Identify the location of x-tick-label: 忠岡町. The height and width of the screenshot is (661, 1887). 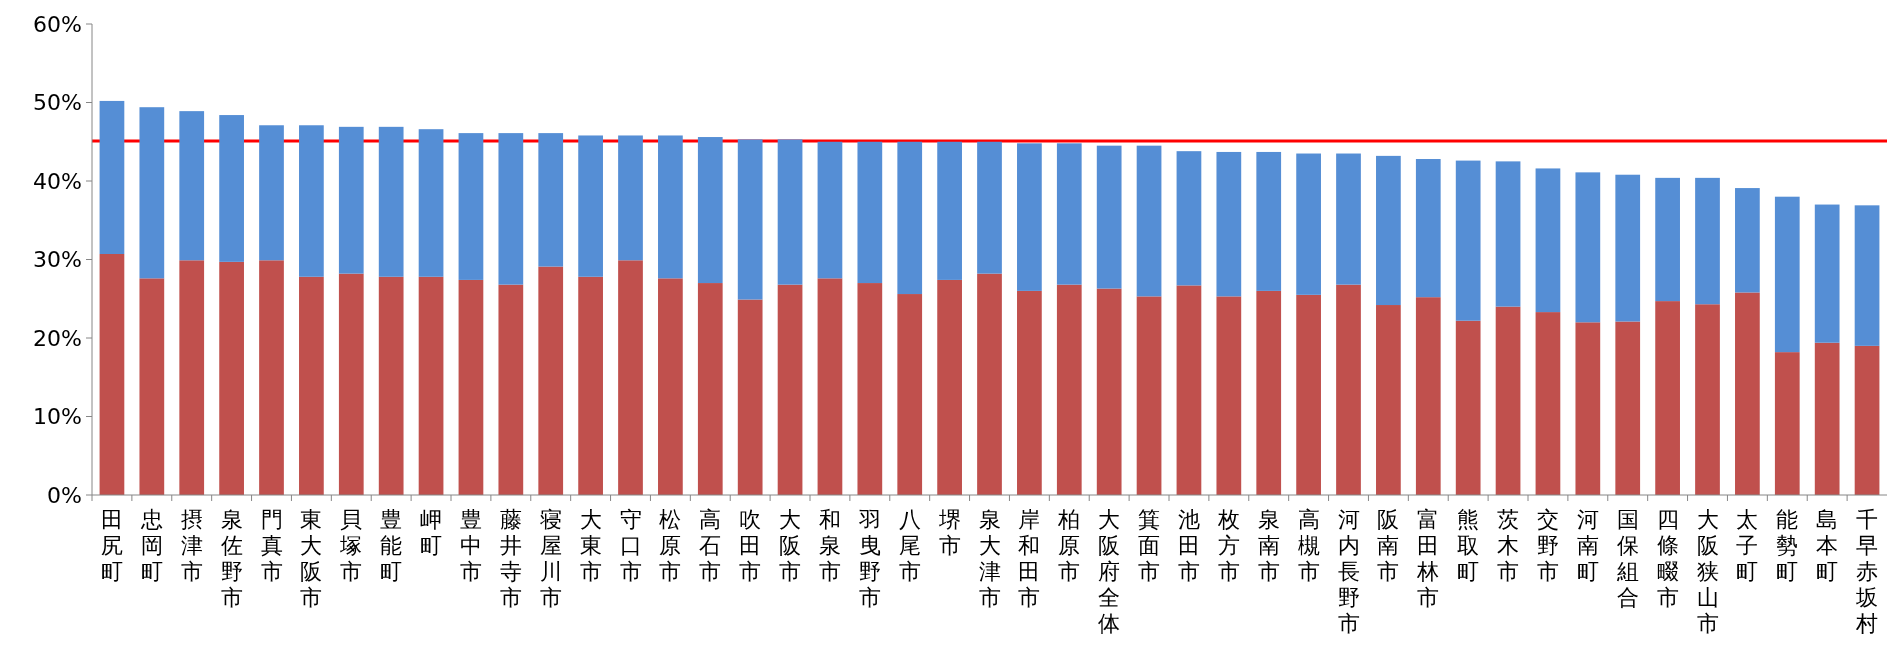
(151, 545).